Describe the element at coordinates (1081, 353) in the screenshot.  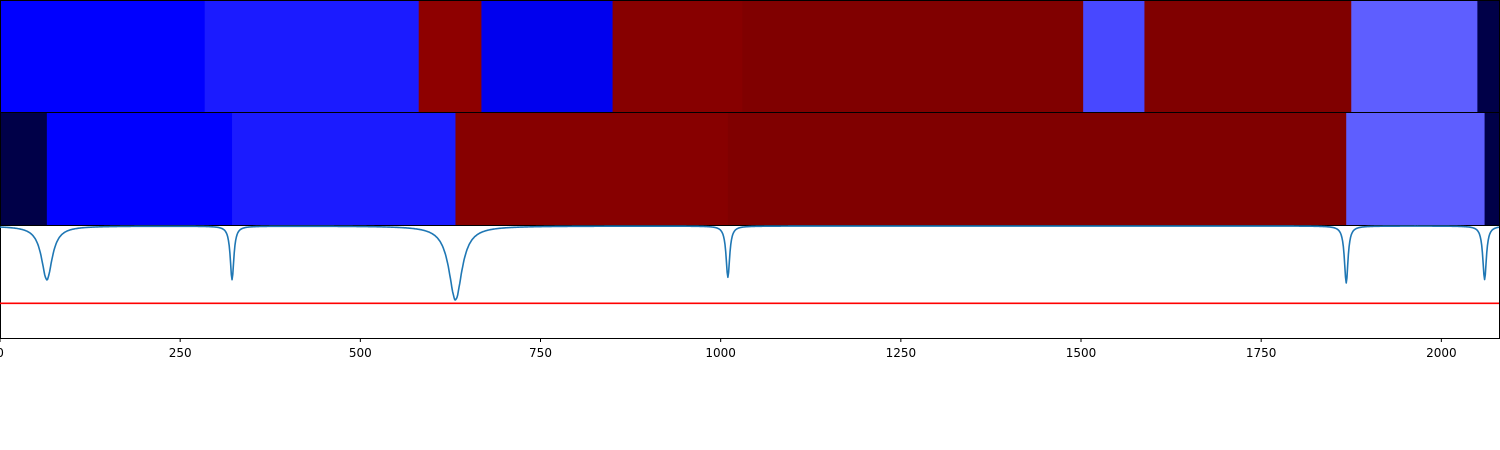
I see `x-tick-label: 1500` at that location.